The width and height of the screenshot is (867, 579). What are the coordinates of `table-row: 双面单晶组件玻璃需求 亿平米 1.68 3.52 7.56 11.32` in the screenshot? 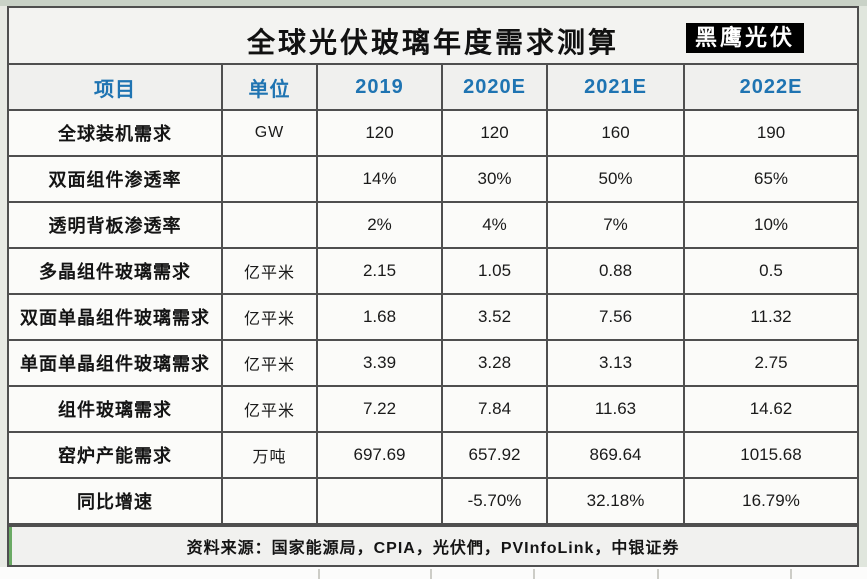 It's located at (433, 318).